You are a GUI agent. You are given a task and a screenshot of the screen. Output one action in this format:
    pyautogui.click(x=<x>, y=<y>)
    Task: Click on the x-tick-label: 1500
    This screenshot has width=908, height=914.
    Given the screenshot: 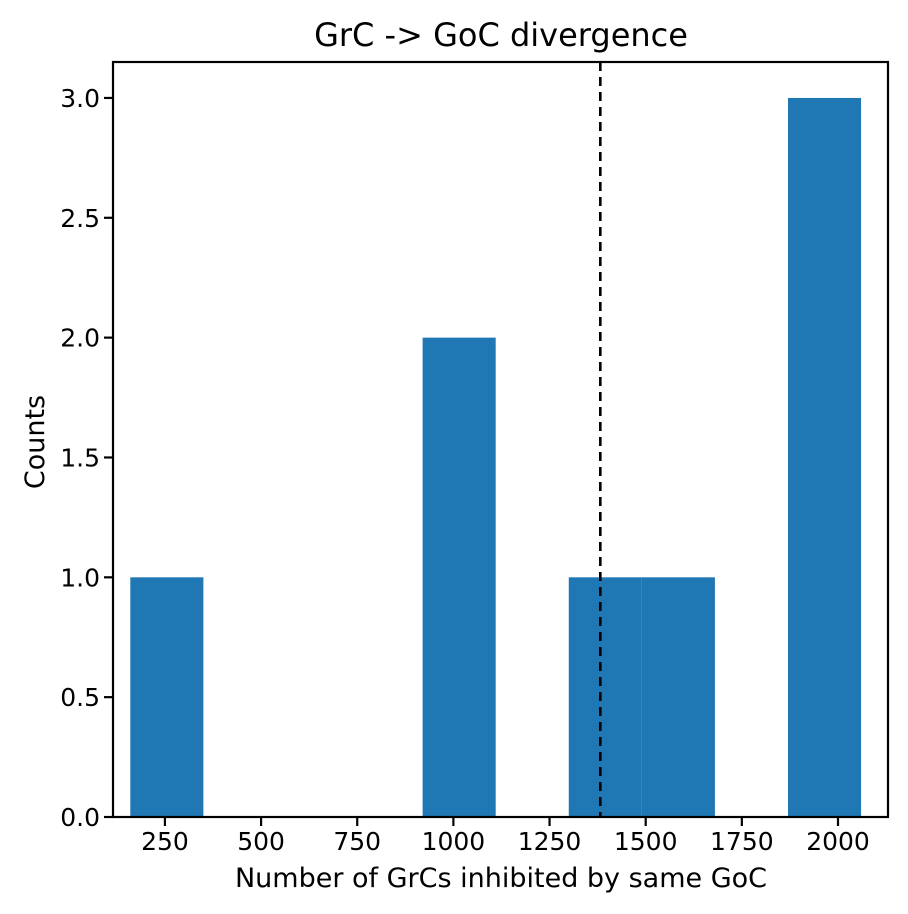 What is the action you would take?
    pyautogui.click(x=646, y=841)
    